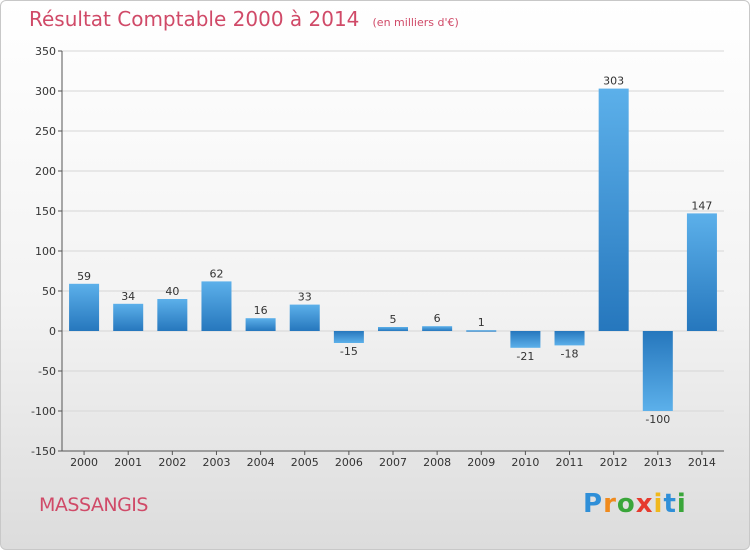  I want to click on x-tick-label: 2012, so click(614, 462).